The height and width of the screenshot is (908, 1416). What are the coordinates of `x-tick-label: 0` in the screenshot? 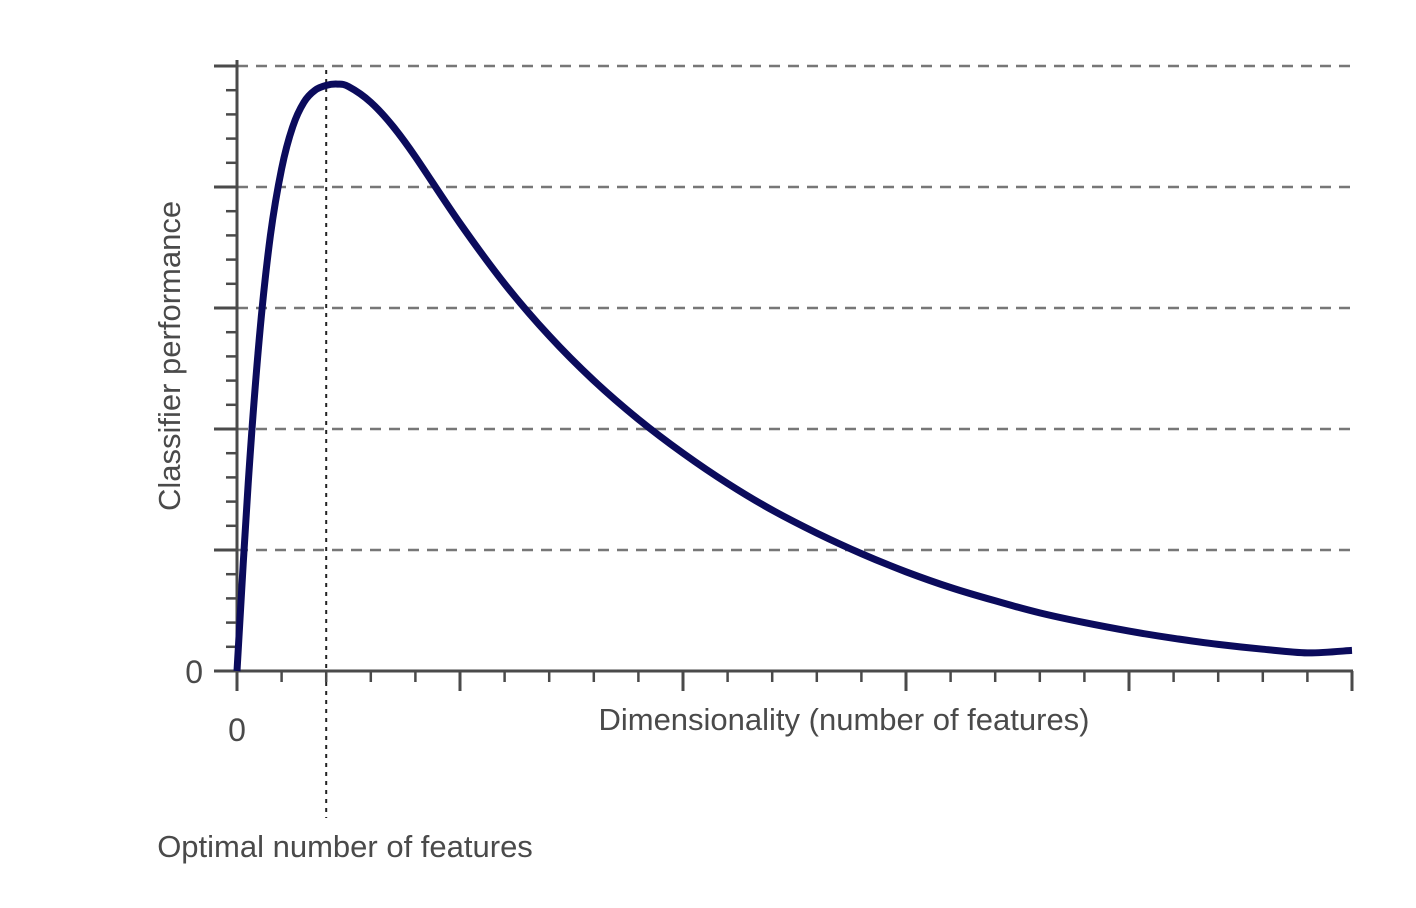 It's located at (237, 730).